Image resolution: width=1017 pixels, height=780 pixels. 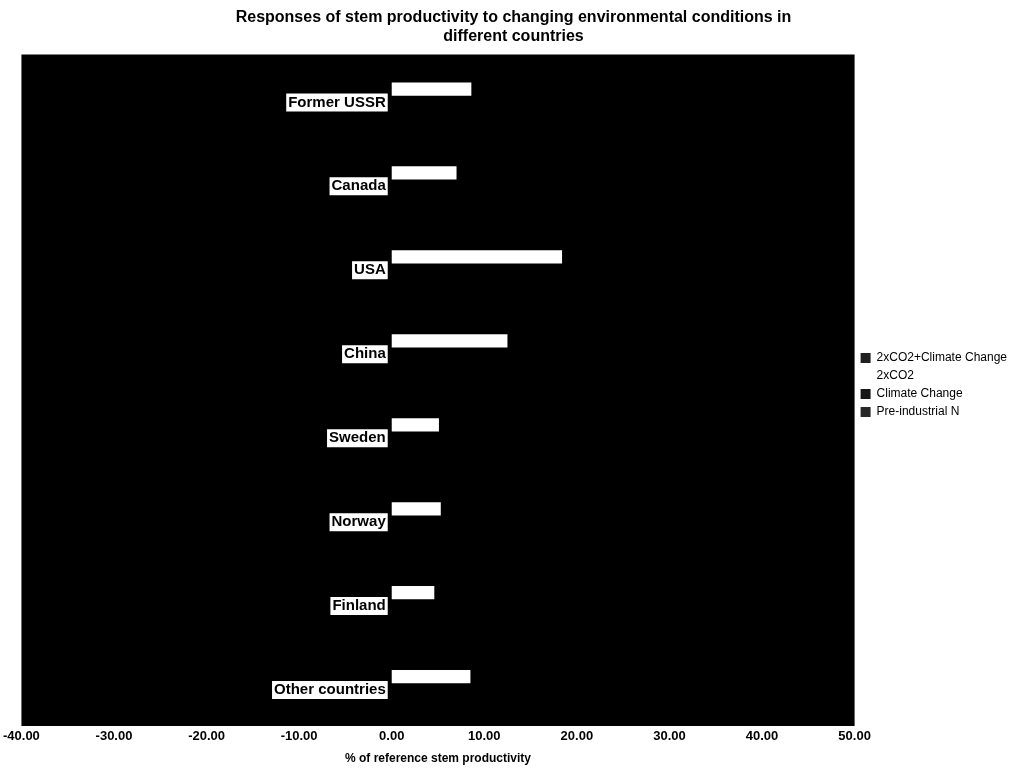 What do you see at coordinates (114, 736) in the screenshot?
I see `x-tick-label: -30.00` at bounding box center [114, 736].